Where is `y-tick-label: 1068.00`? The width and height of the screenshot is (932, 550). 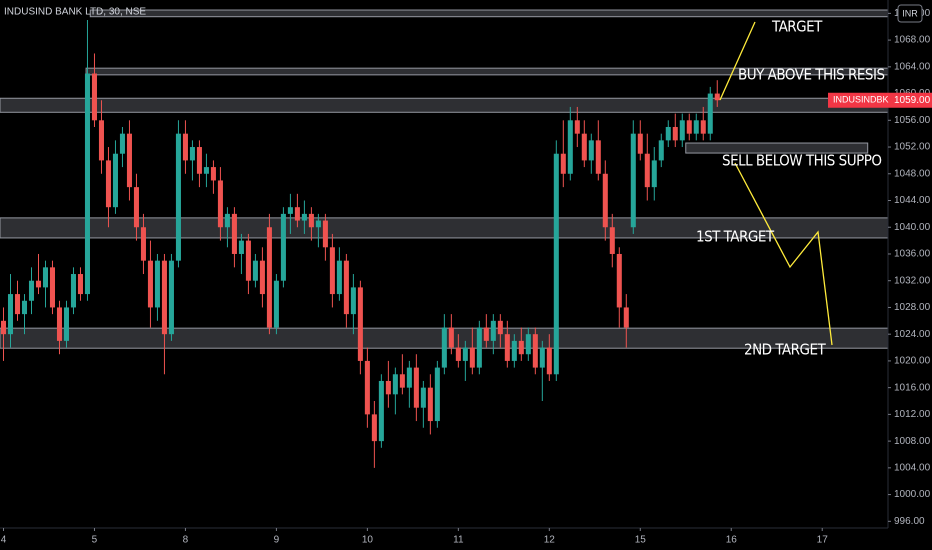 y-tick-label: 1068.00 is located at coordinates (912, 40).